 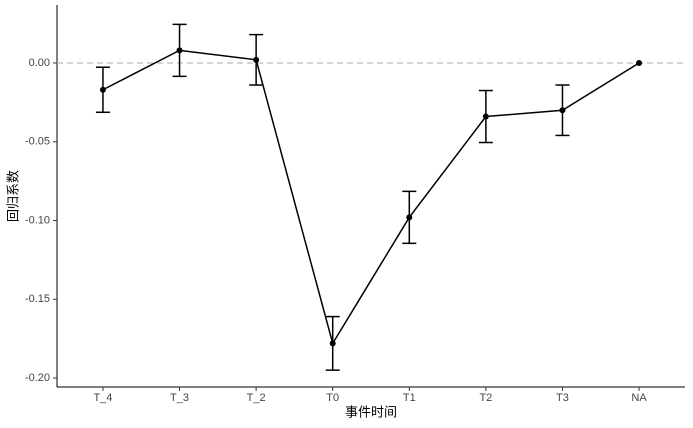 What do you see at coordinates (409, 398) in the screenshot?
I see `x-tick-label: T1` at bounding box center [409, 398].